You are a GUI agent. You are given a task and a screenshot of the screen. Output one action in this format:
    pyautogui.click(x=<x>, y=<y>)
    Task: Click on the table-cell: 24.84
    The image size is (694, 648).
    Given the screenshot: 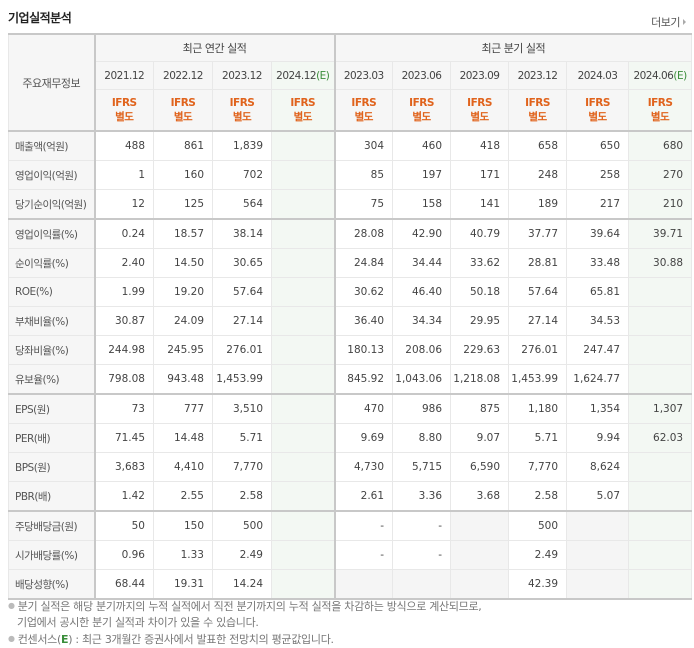 What is the action you would take?
    pyautogui.click(x=364, y=263)
    